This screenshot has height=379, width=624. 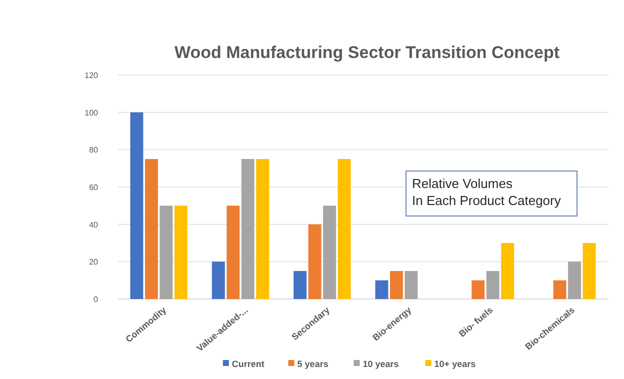 I want to click on y-tick-label: 120, so click(x=91, y=75).